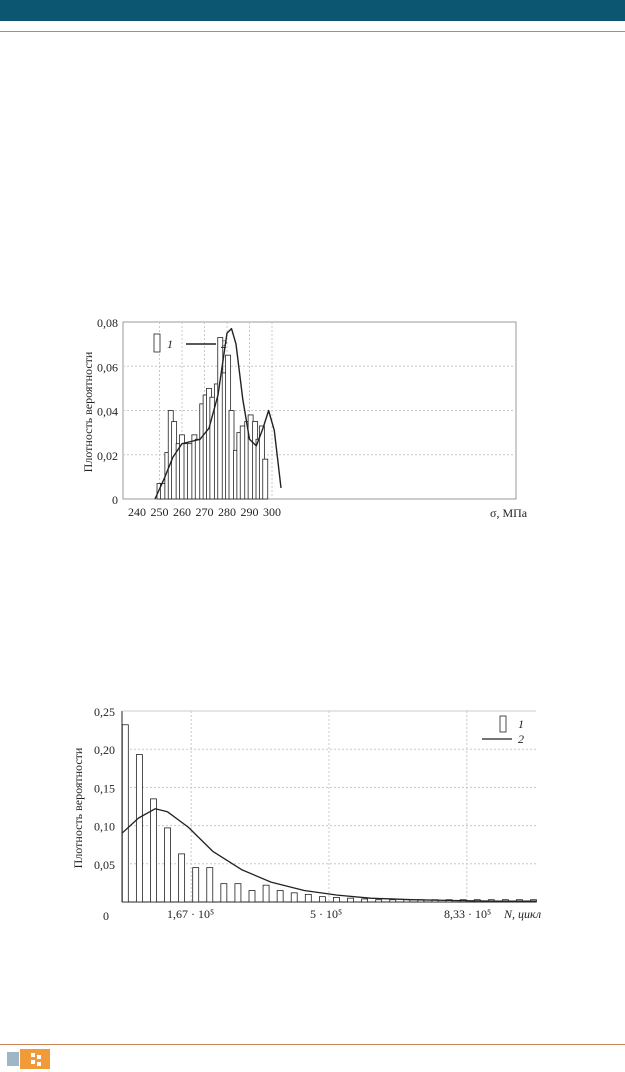 The height and width of the screenshot is (1072, 625). Describe the element at coordinates (509, 513) in the screenshot. I see `x-axis-label: σ, МПа` at that location.